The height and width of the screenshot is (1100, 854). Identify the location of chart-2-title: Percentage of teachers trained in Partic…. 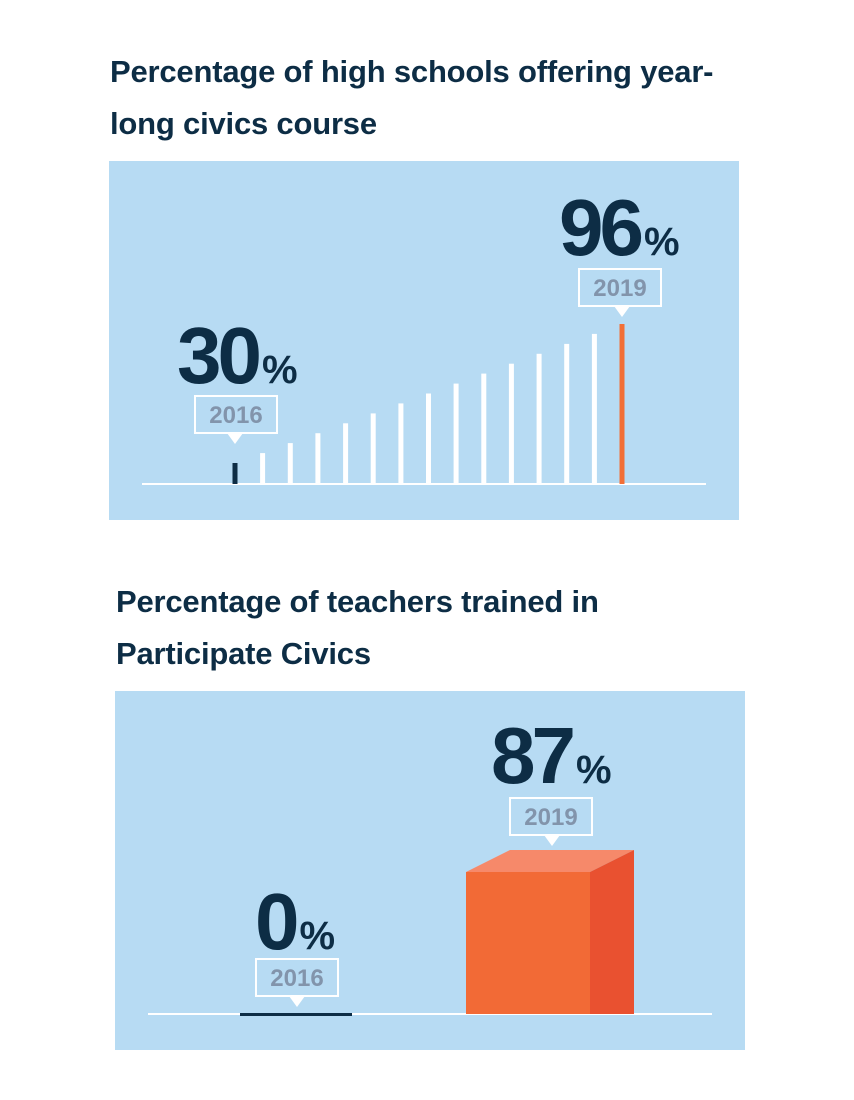
(357, 627).